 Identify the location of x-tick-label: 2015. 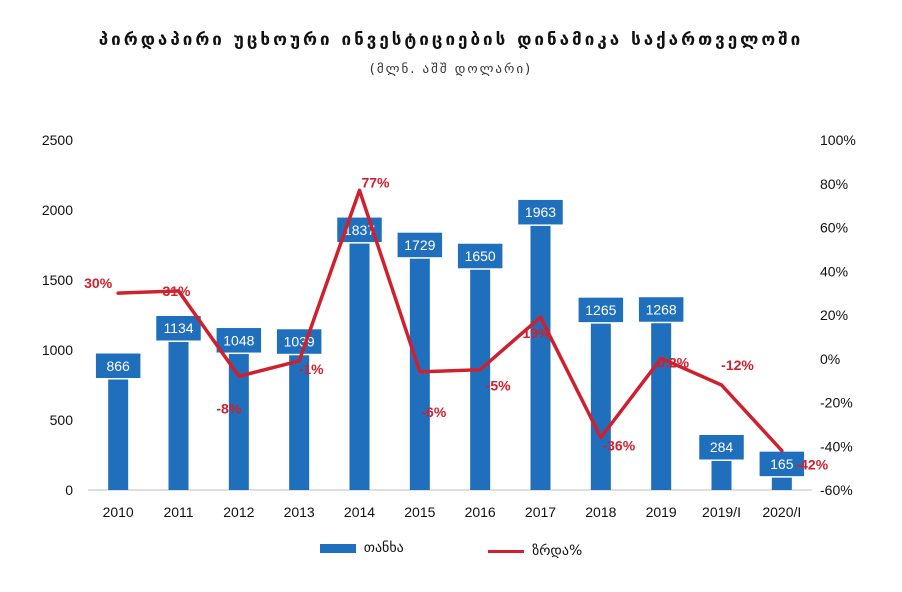
(419, 512).